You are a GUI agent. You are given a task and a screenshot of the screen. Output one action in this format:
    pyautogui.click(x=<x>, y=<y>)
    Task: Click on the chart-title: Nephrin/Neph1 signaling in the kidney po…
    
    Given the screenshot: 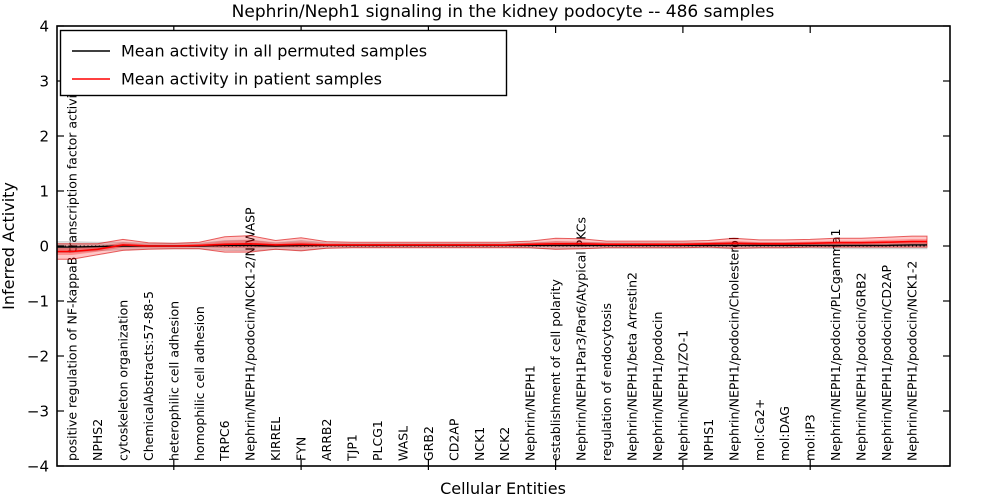 What is the action you would take?
    pyautogui.click(x=503, y=12)
    